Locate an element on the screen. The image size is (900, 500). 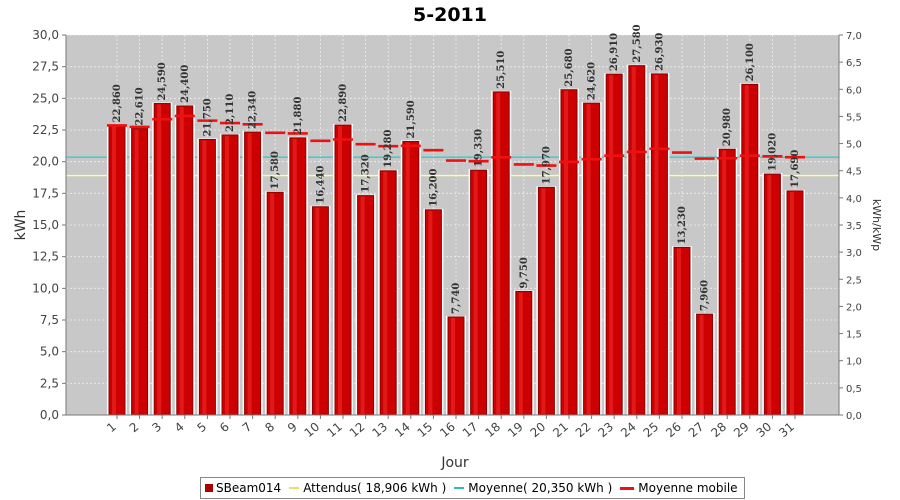
x-tick-label: 23 is located at coordinates (605, 430).